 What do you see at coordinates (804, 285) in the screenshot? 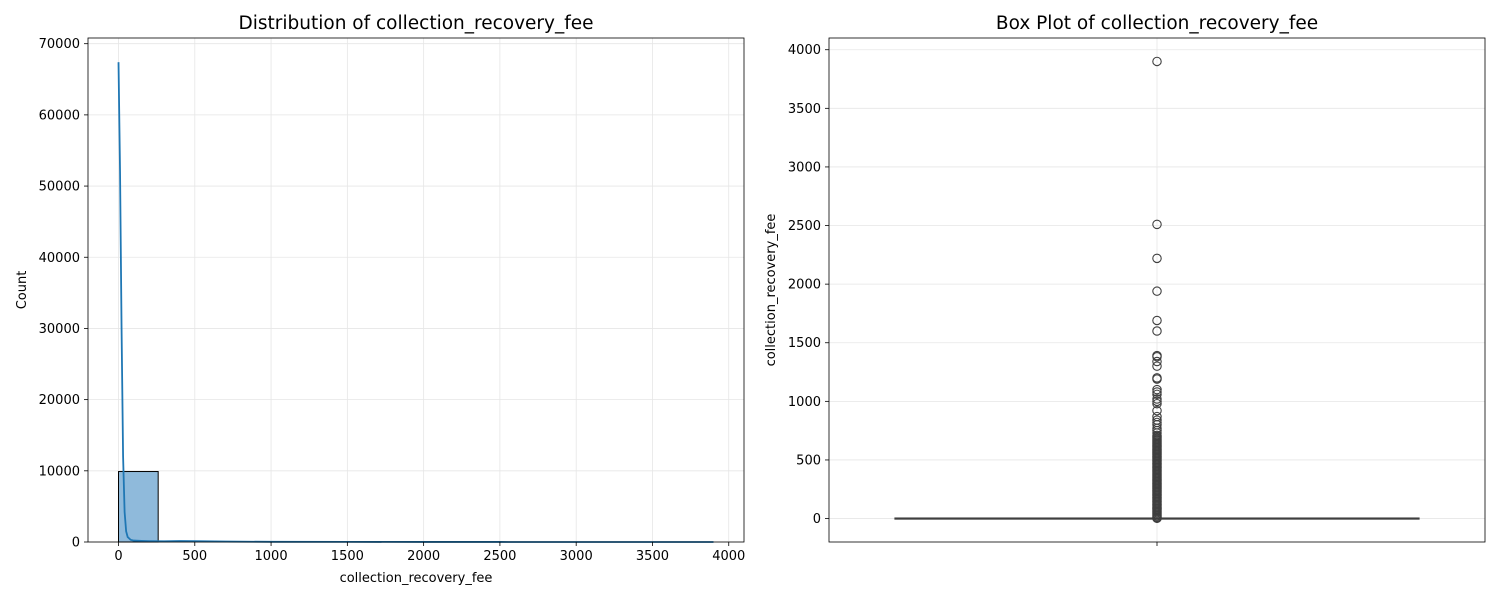
I see `boxplot-y-tick-label: 2000` at bounding box center [804, 285].